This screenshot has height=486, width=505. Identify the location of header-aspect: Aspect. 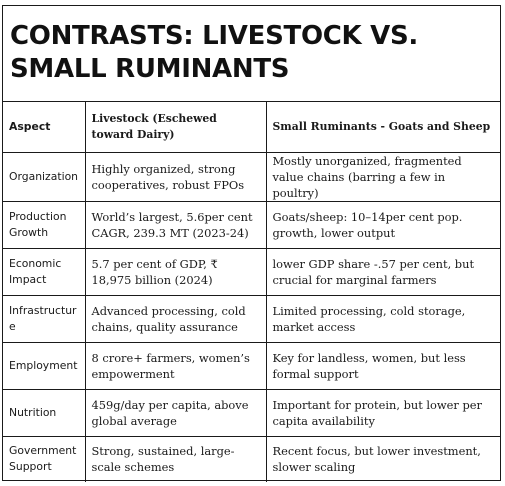
(44, 127).